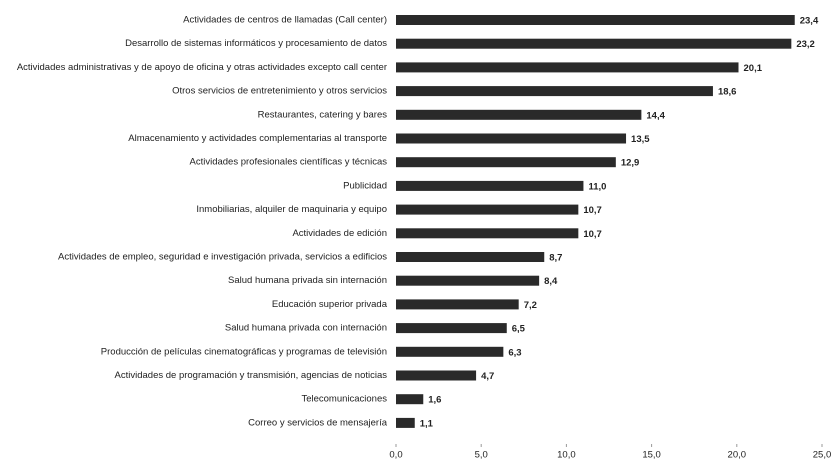 The image size is (832, 461). Describe the element at coordinates (323, 114) in the screenshot. I see `category-label: Restaurantes, catering y bares` at that location.